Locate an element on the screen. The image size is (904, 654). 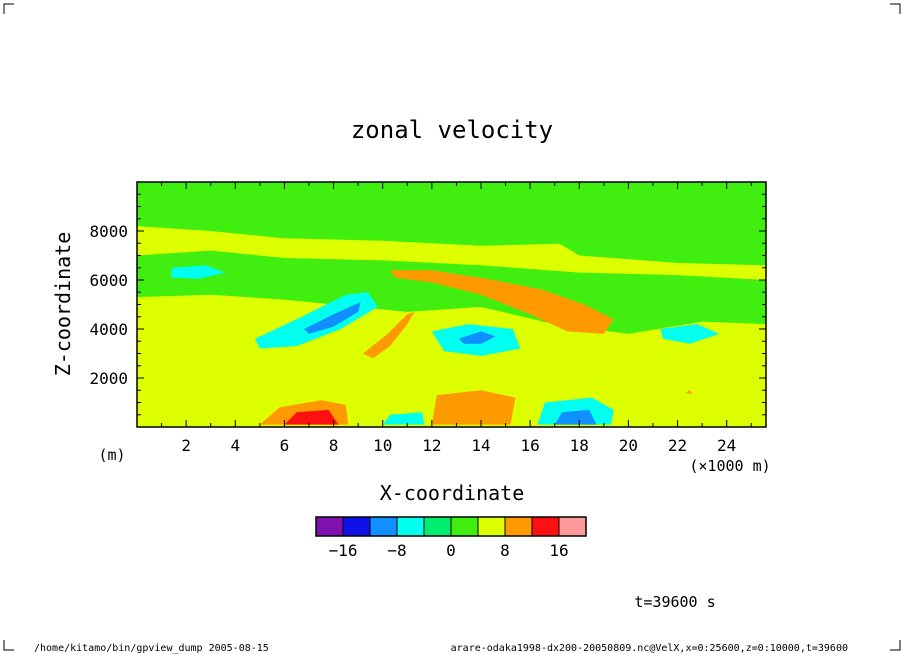
x-tick-label: 10 is located at coordinates (382, 445).